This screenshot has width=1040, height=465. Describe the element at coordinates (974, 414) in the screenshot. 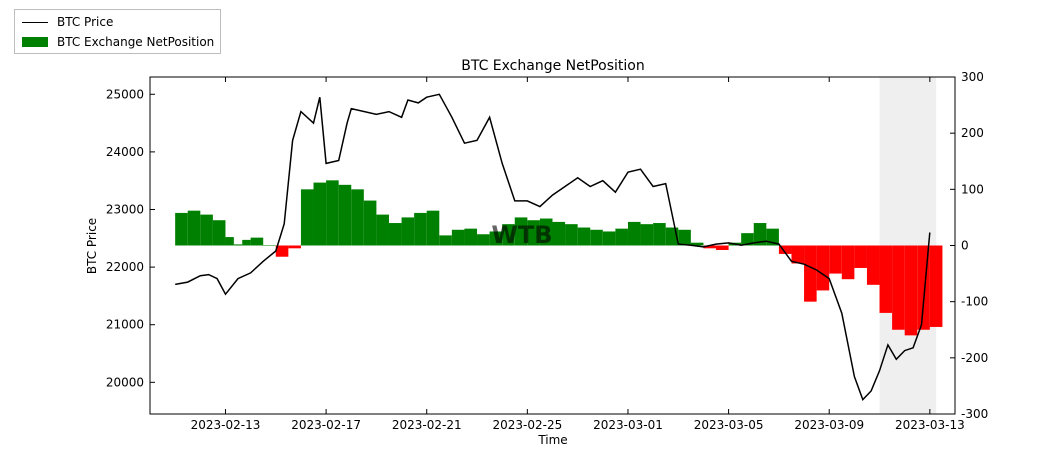

I see `y-right-tick-label: -300` at that location.